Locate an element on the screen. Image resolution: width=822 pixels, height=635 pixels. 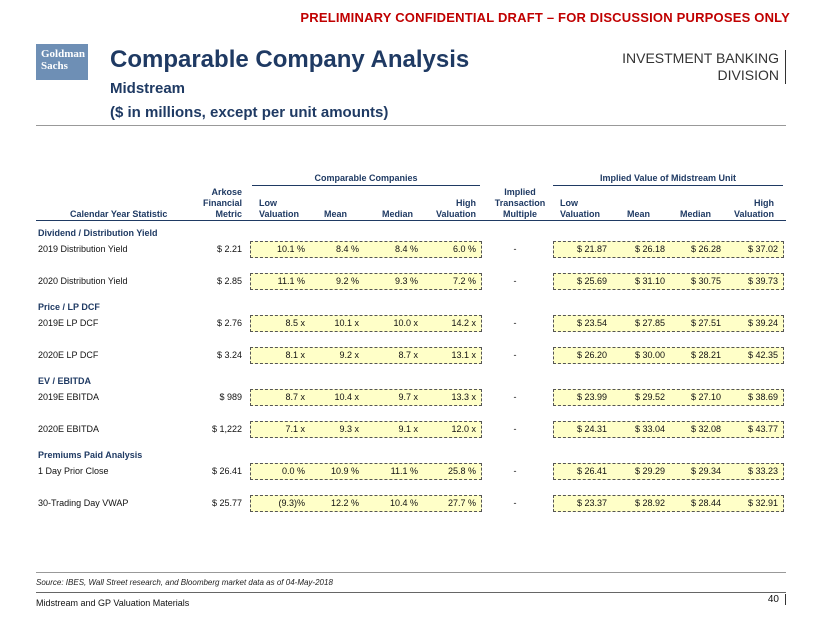
section-label-lpdcf: Price / LP DCF is located at coordinates (69, 307).